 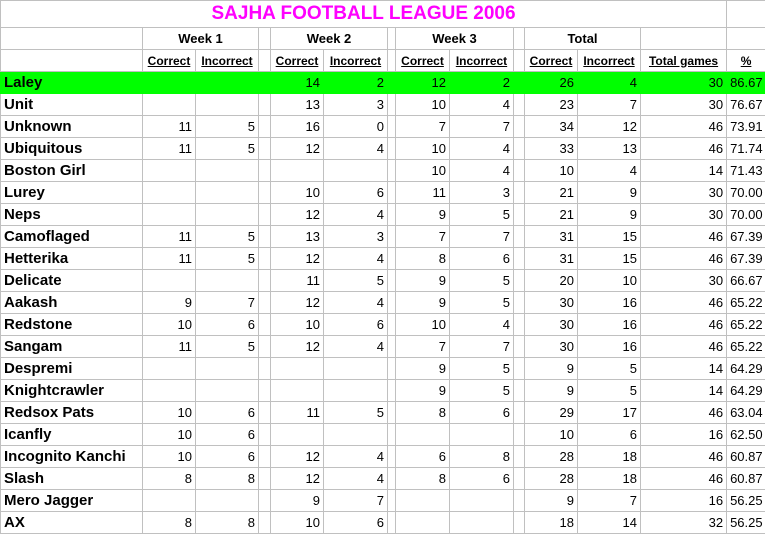 What do you see at coordinates (422, 60) in the screenshot?
I see `week3-correct-header: Correct` at bounding box center [422, 60].